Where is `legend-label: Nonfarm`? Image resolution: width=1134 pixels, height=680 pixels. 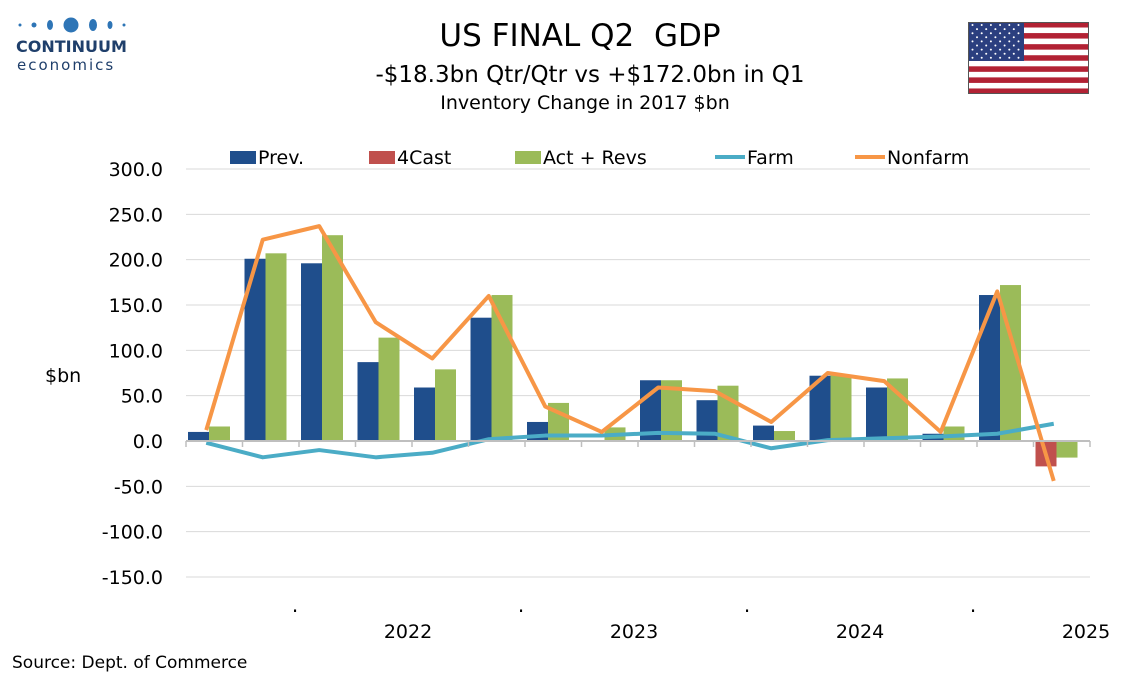
legend-label: Nonfarm is located at coordinates (928, 158).